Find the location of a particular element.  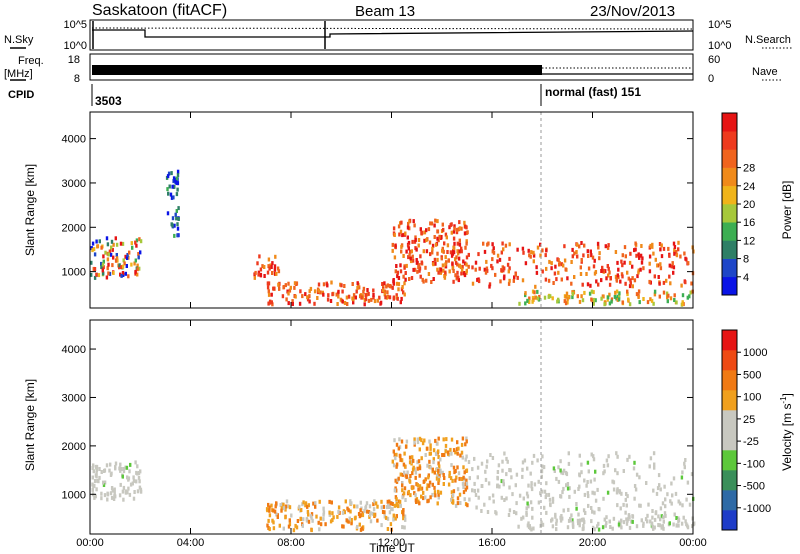

freq-label: Freq. is located at coordinates (31, 61).